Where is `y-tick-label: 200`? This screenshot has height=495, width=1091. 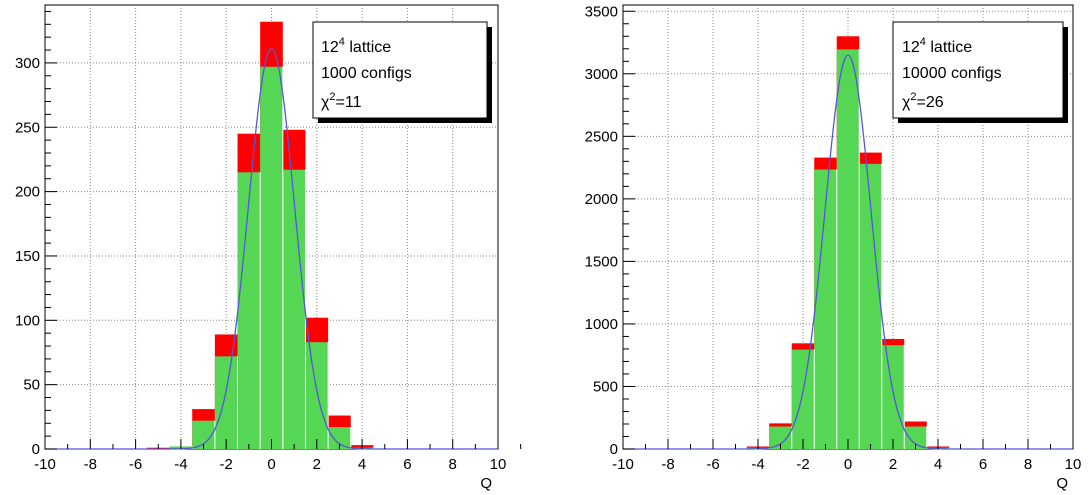
y-tick-label: 200 is located at coordinates (27, 192).